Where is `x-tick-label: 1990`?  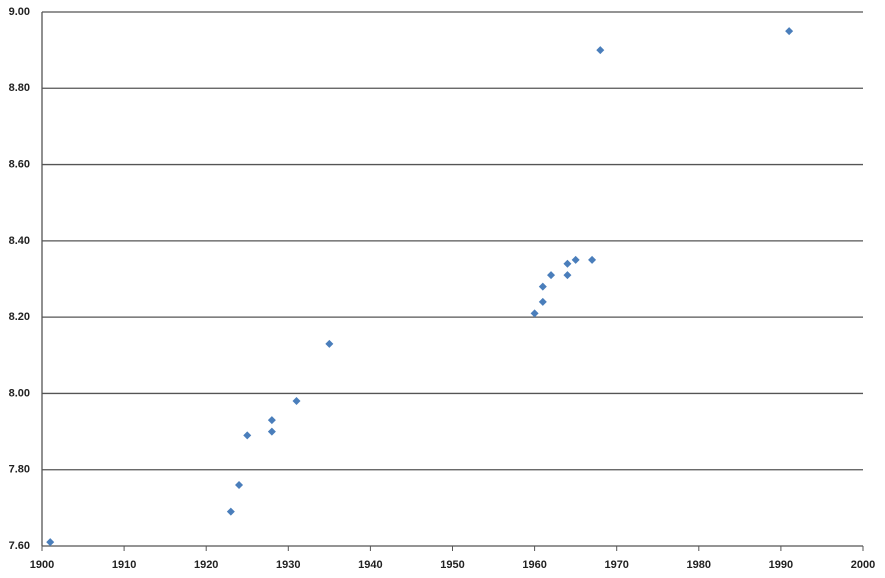 x-tick-label: 1990 is located at coordinates (781, 565).